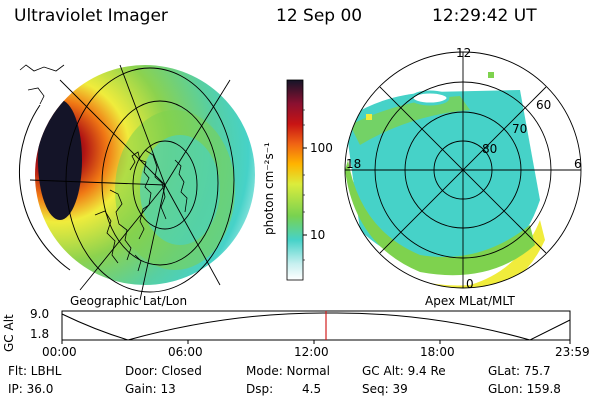 The width and height of the screenshot is (600, 400). What do you see at coordinates (311, 352) in the screenshot?
I see `time-tick-1200: 12:00` at bounding box center [311, 352].